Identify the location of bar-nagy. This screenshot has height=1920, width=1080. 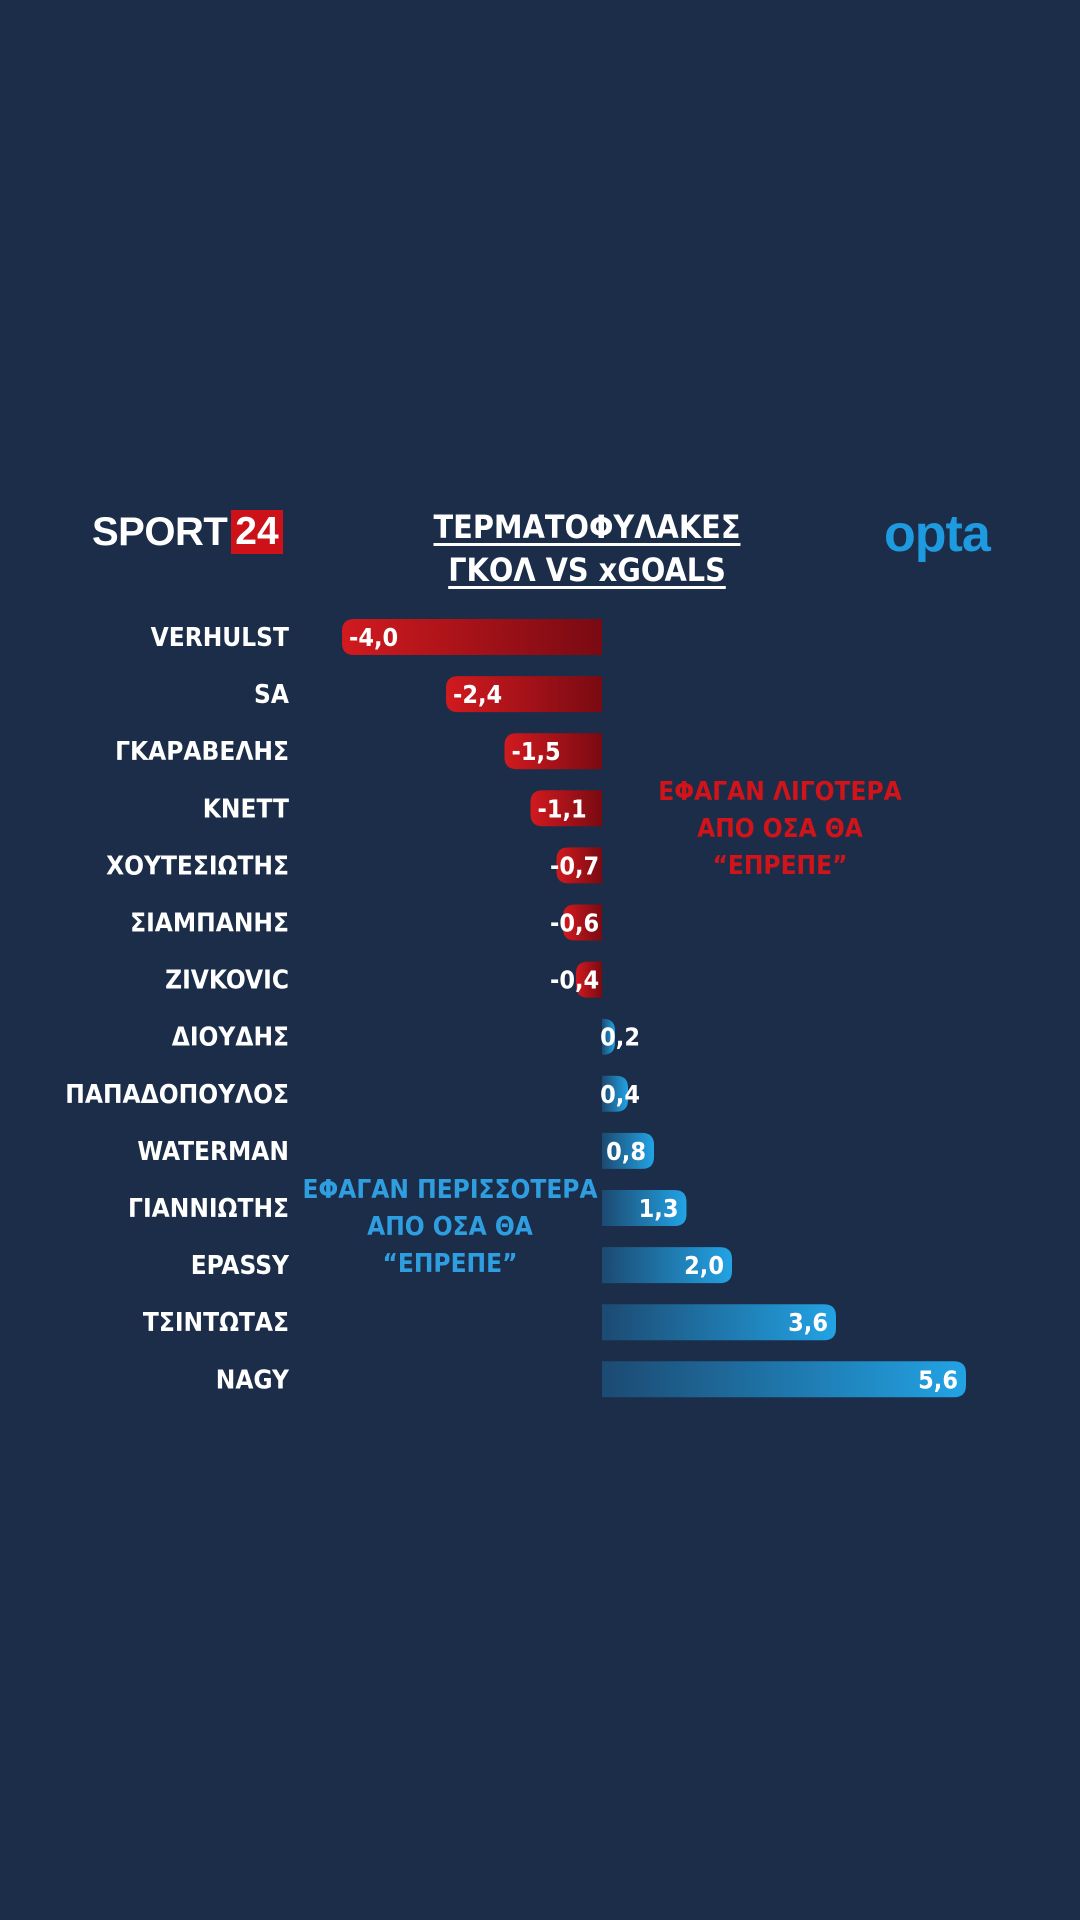
(784, 1379).